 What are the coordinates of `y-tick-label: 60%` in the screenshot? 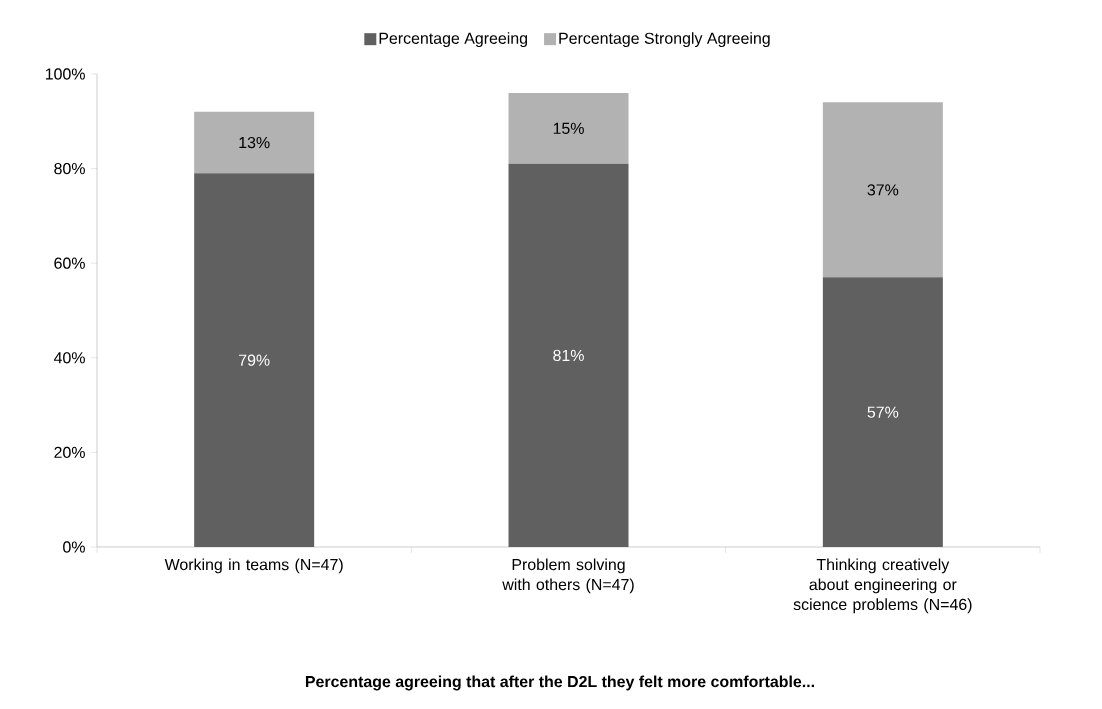 It's located at (69, 263).